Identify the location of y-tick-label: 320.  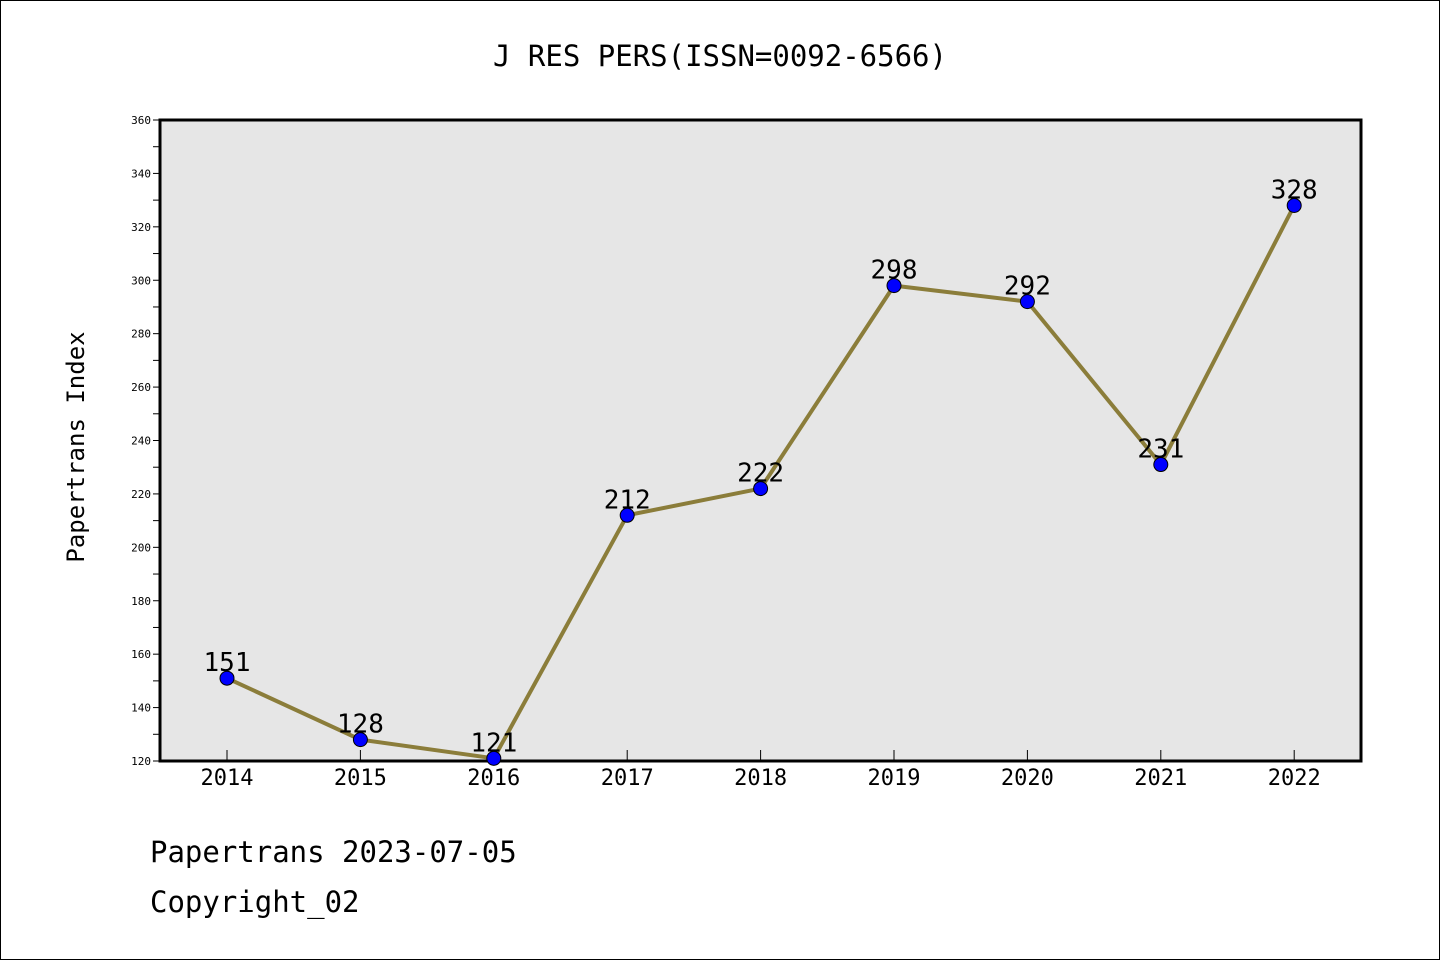
(141, 227).